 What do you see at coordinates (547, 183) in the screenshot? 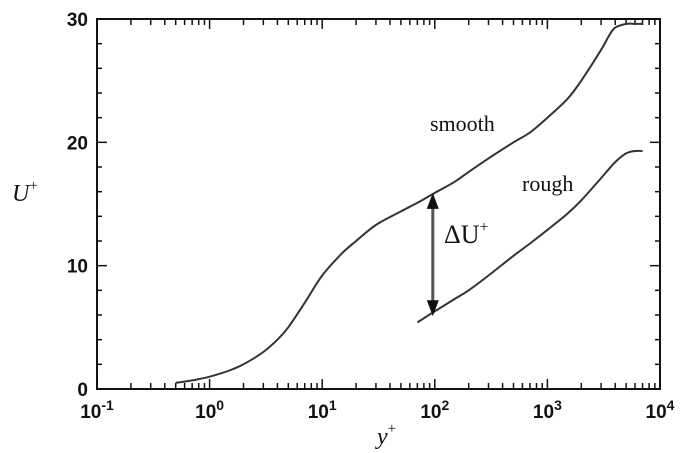
I see `rough-label: rough` at bounding box center [547, 183].